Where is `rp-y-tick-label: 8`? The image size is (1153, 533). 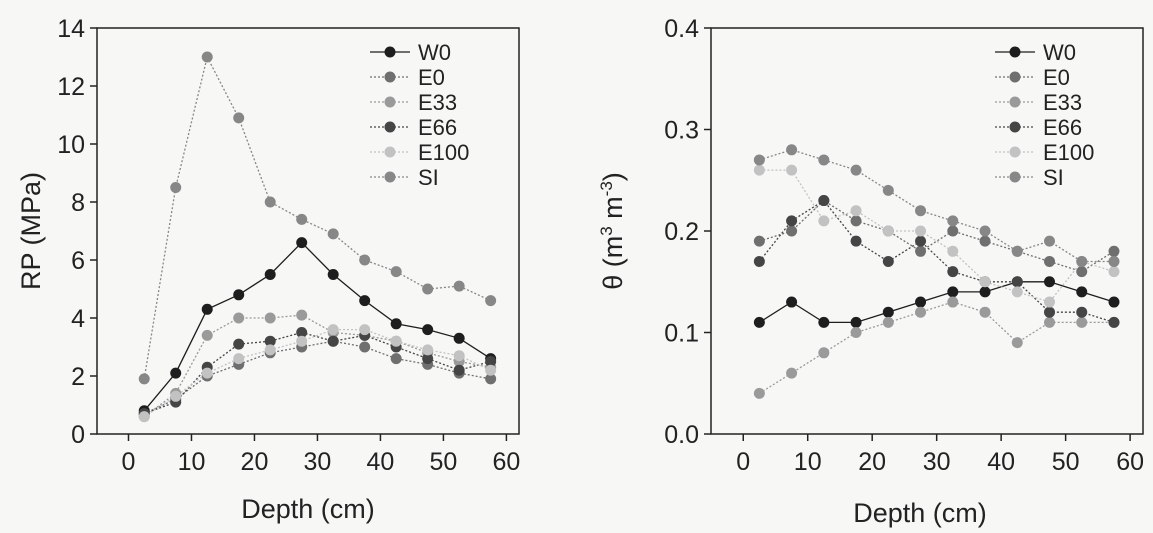 rp-y-tick-label: 8 is located at coordinates (78, 203).